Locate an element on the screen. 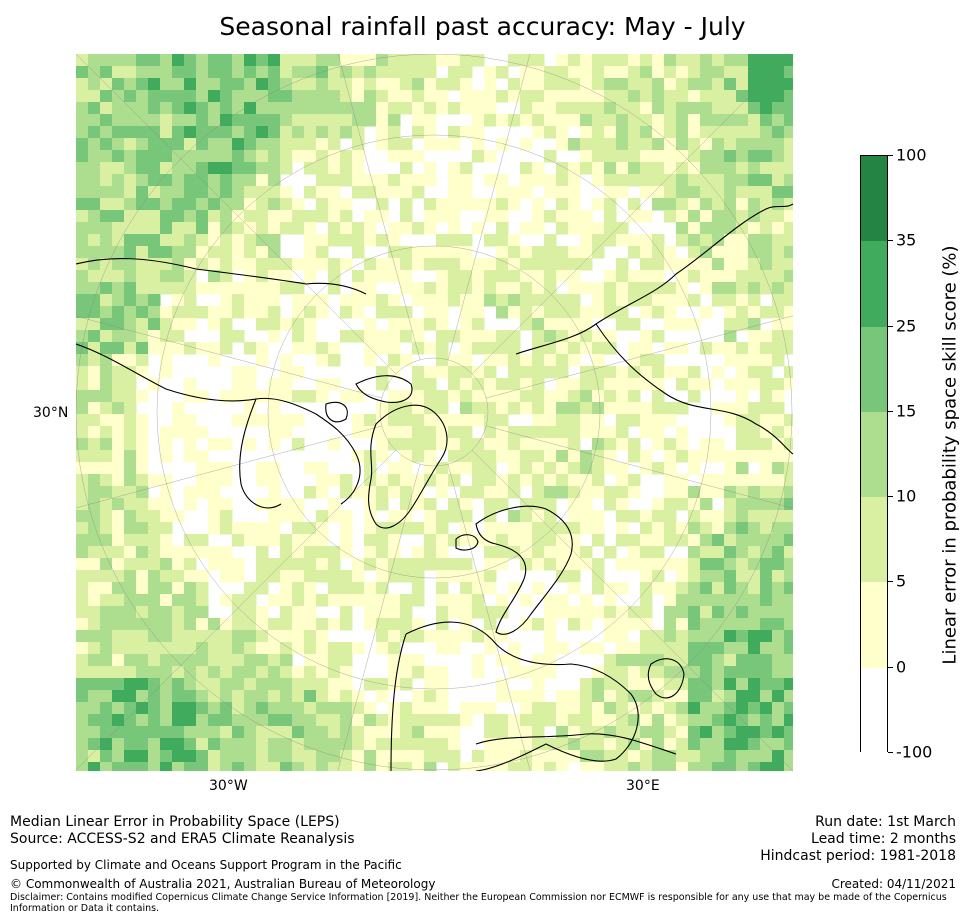 This screenshot has width=965, height=919. meridian-line is located at coordinates (379, 617).